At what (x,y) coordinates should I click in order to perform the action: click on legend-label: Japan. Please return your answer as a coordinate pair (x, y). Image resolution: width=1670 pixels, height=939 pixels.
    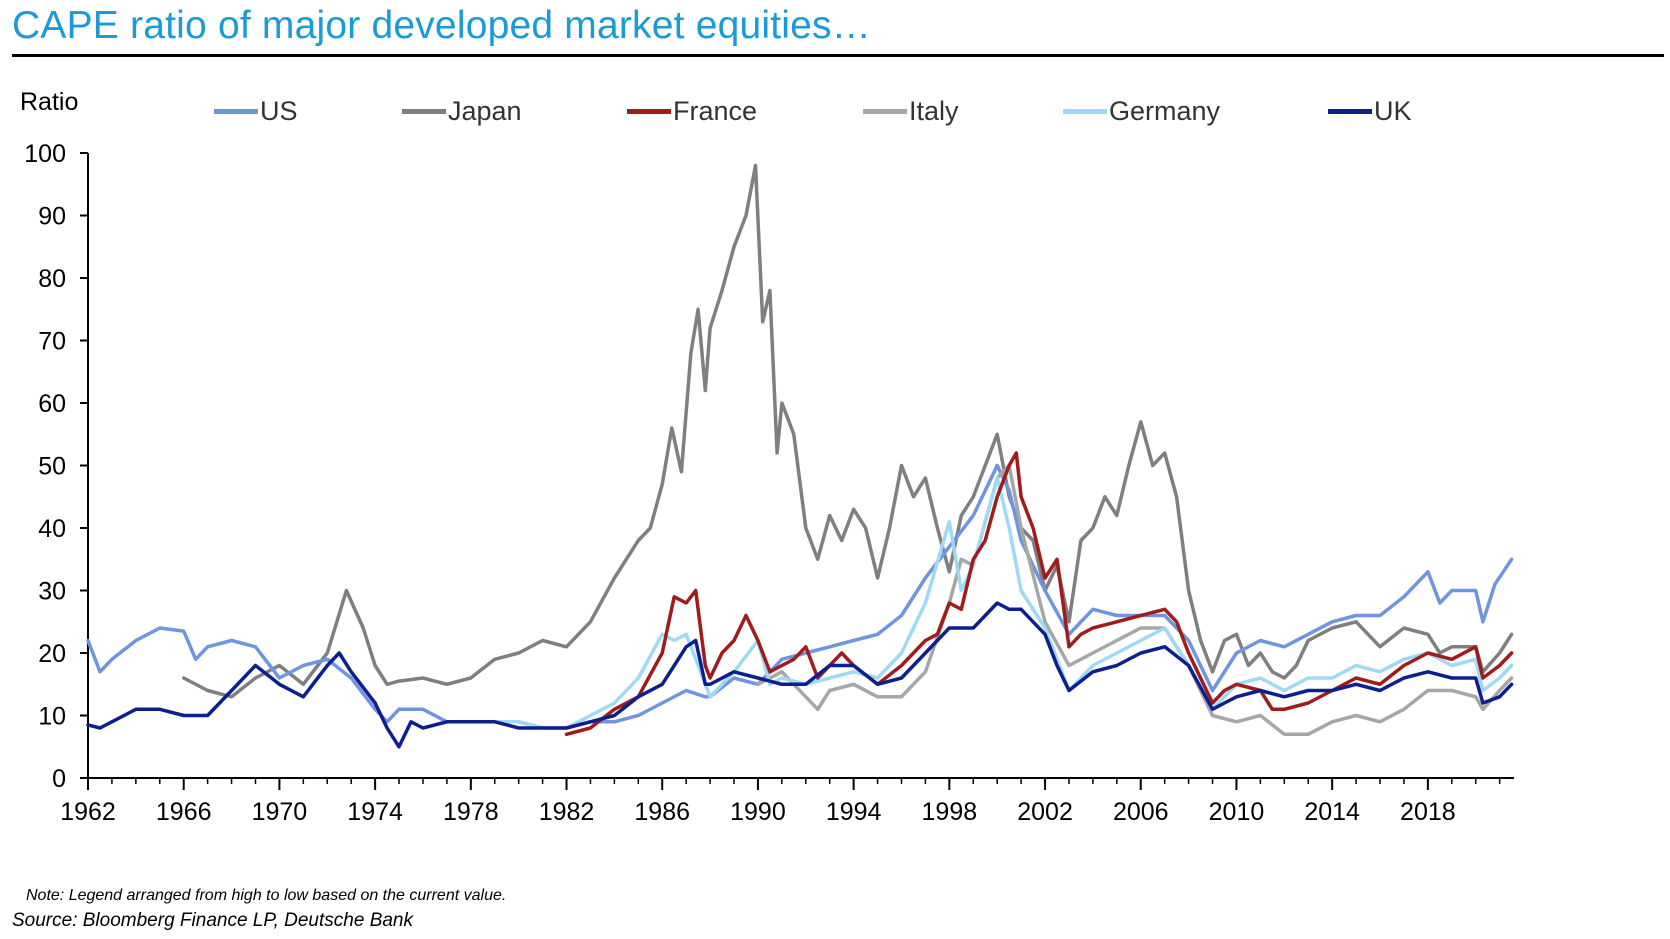
    Looking at the image, I should click on (485, 111).